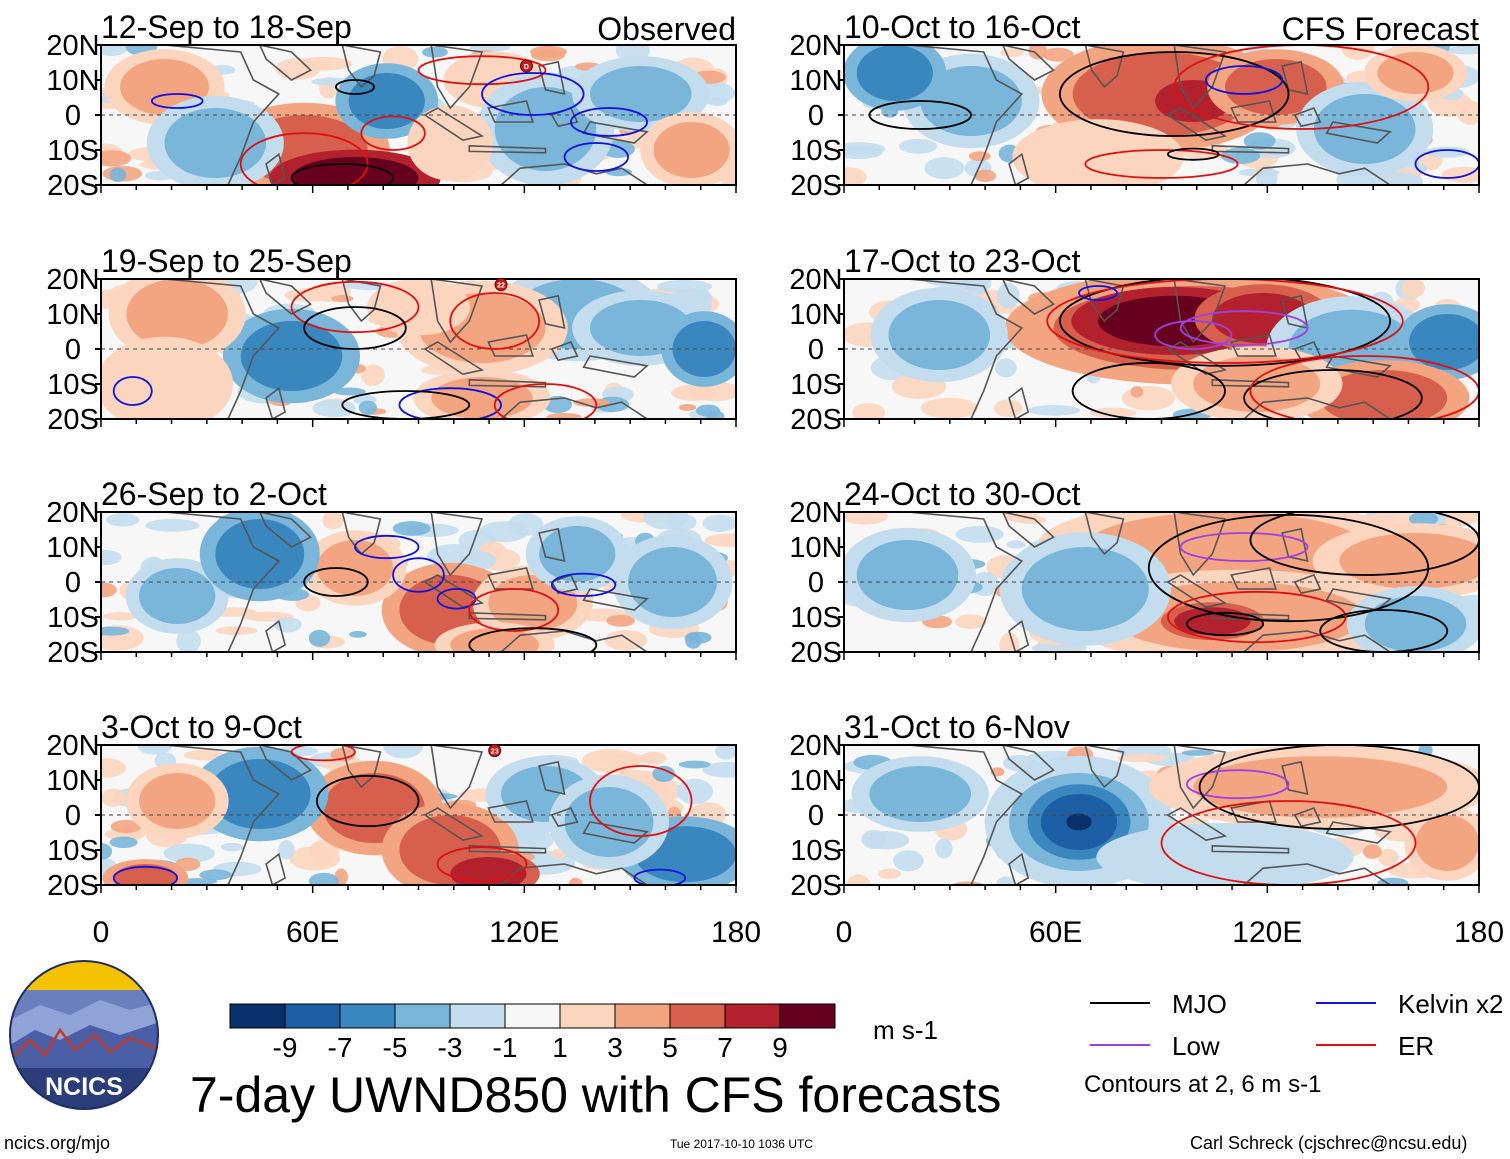  What do you see at coordinates (1451, 1004) in the screenshot?
I see `legend-label: Kelvin x2` at bounding box center [1451, 1004].